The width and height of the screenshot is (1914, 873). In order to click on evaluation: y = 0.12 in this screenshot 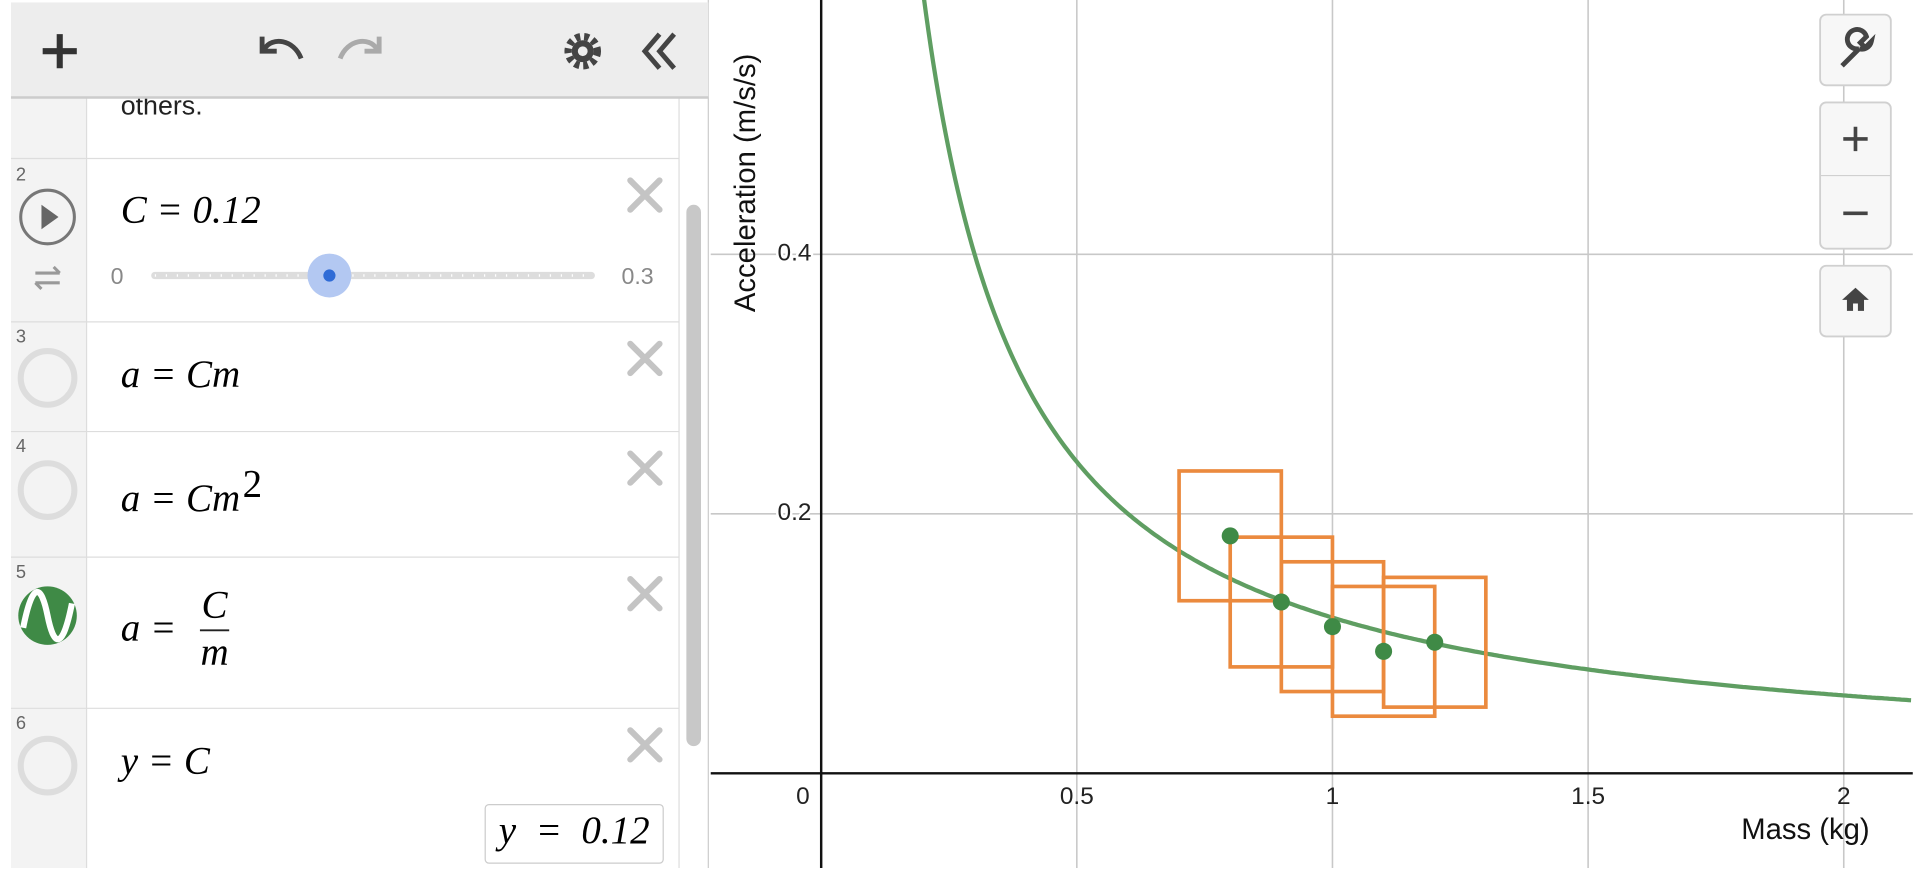, I will do `click(572, 830)`.